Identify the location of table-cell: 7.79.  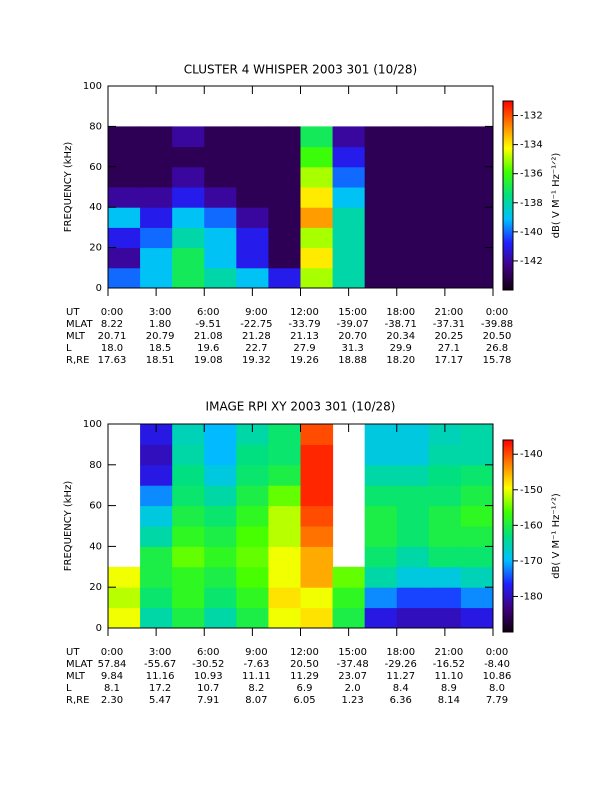
(497, 700).